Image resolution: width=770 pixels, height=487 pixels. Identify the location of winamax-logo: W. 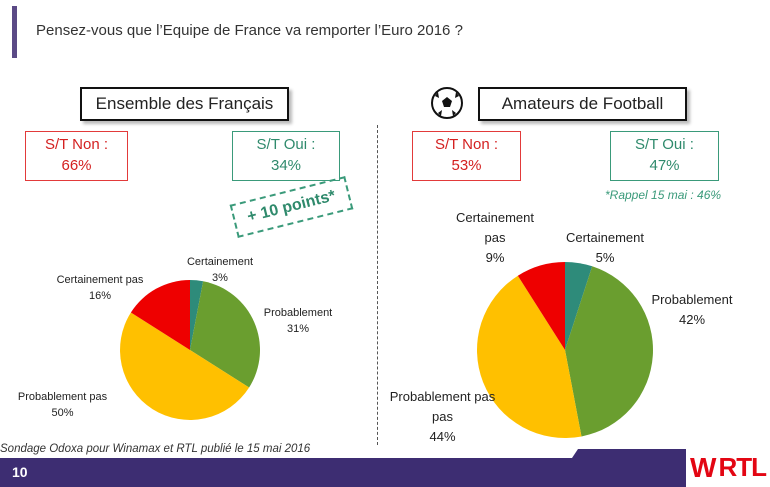
(703, 467).